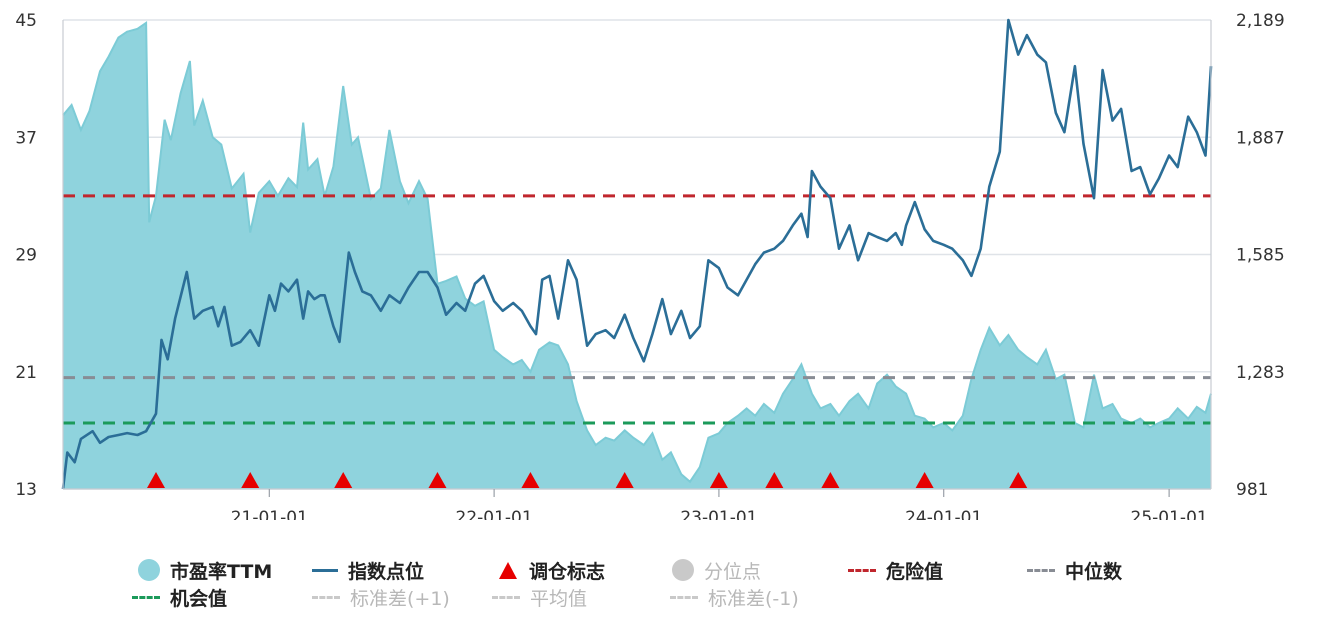  Describe the element at coordinates (494, 514) in the screenshot. I see `x-tick-label: 22-01-01` at that location.